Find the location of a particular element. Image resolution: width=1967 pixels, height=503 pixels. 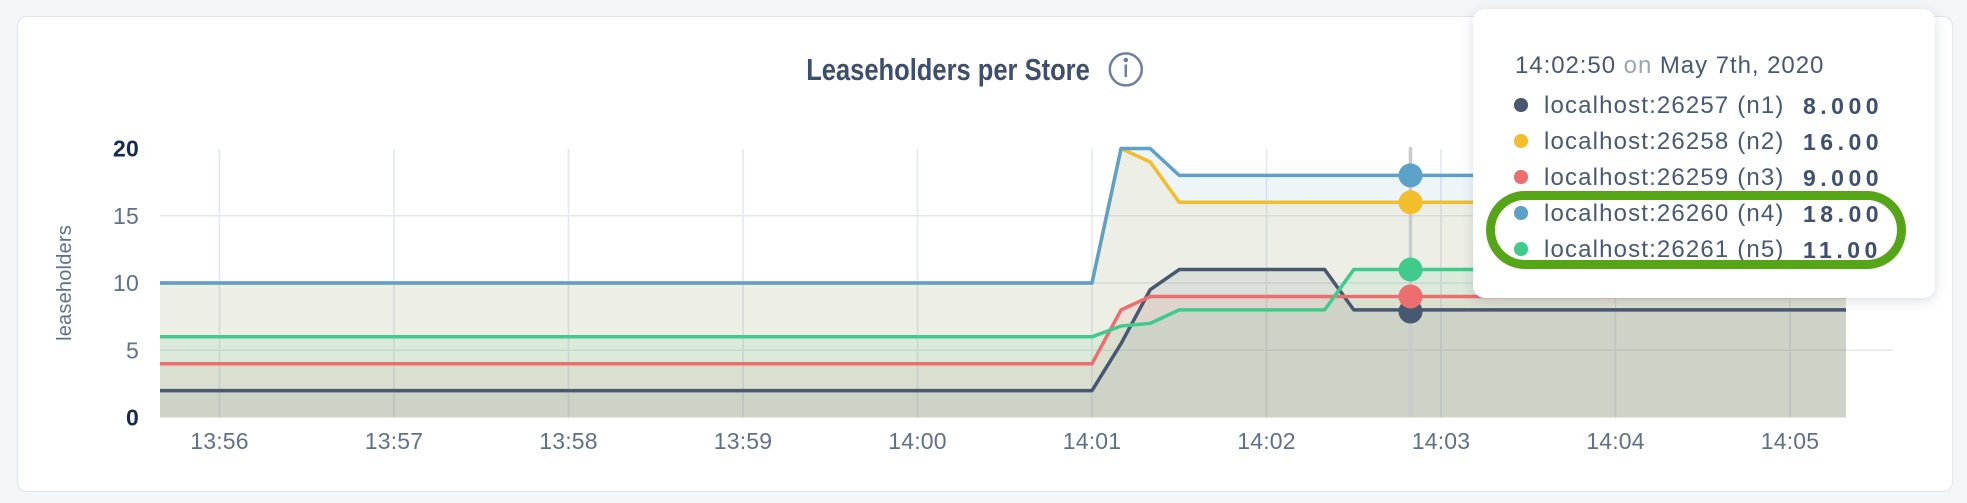

svg-text: 14:05 is located at coordinates (1790, 441).